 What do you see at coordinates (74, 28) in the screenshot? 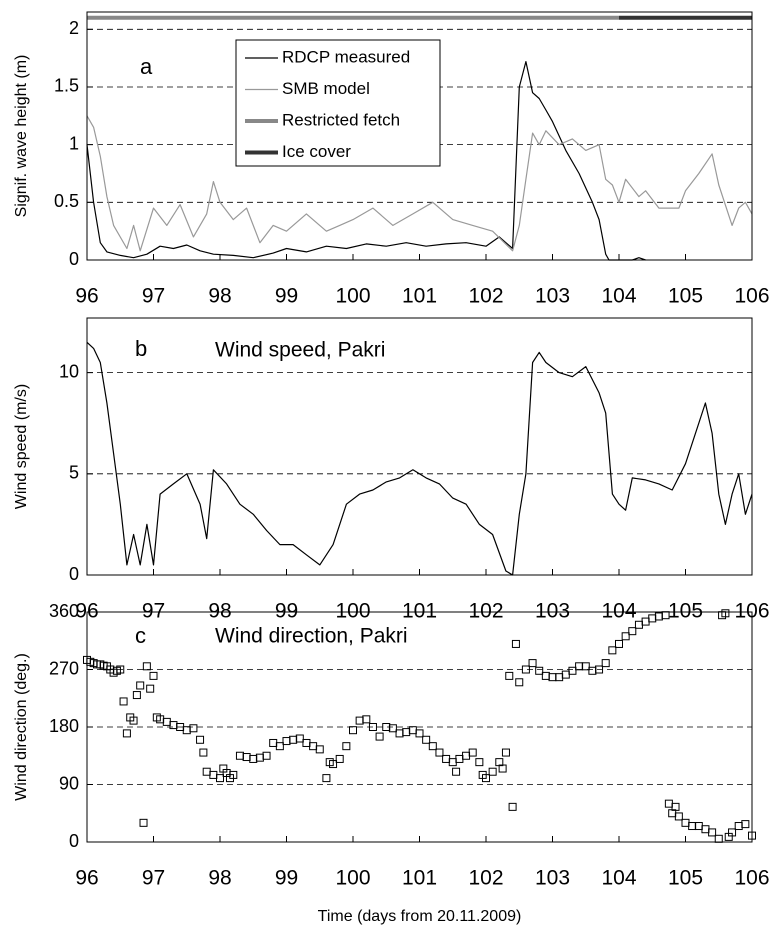
I see `y-tick-label: 2` at bounding box center [74, 28].